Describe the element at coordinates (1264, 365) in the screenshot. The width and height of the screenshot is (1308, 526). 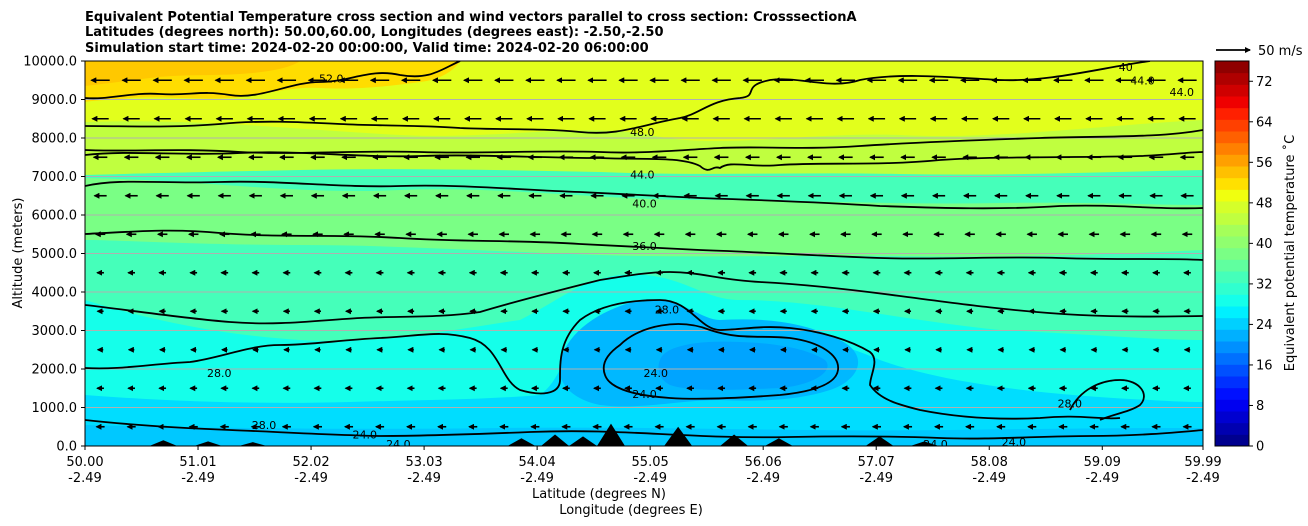
I see `colorbar-tick-label-2: 16` at that location.